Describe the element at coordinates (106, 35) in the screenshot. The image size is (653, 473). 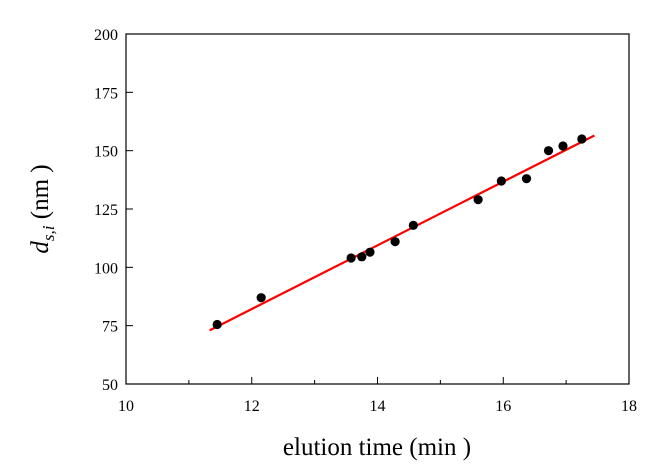
I see `y-tick-label: 200` at that location.